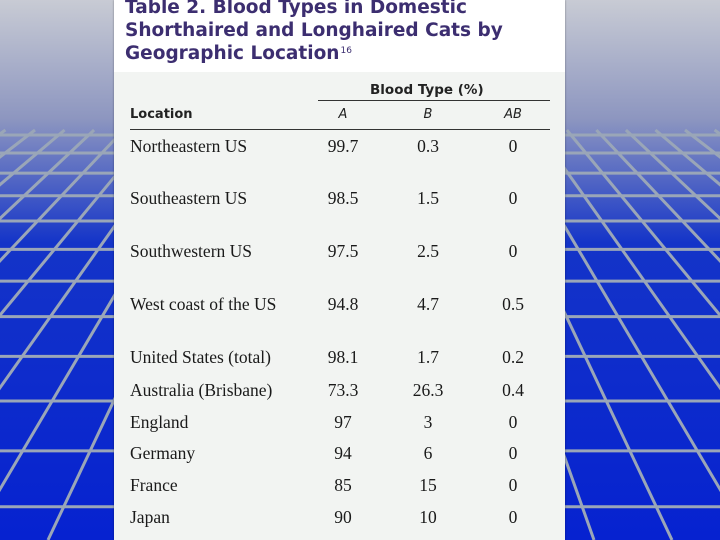 The image size is (720, 540). What do you see at coordinates (428, 485) in the screenshot?
I see `cell-b: 15` at bounding box center [428, 485].